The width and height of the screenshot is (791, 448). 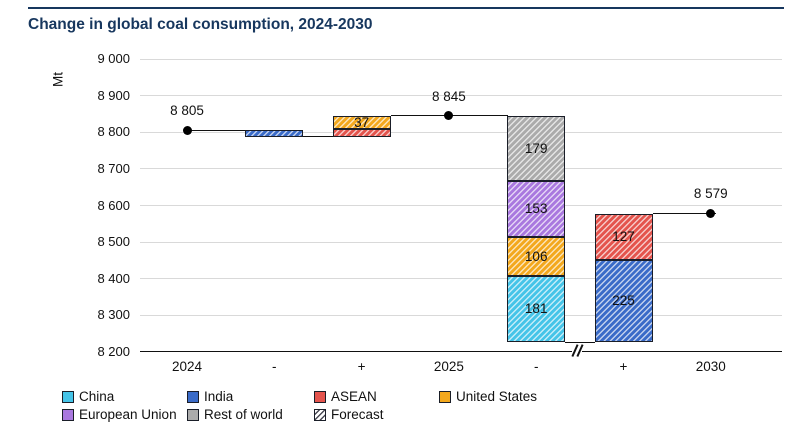 What do you see at coordinates (128, 414) in the screenshot?
I see `legend-label: European Union` at bounding box center [128, 414].